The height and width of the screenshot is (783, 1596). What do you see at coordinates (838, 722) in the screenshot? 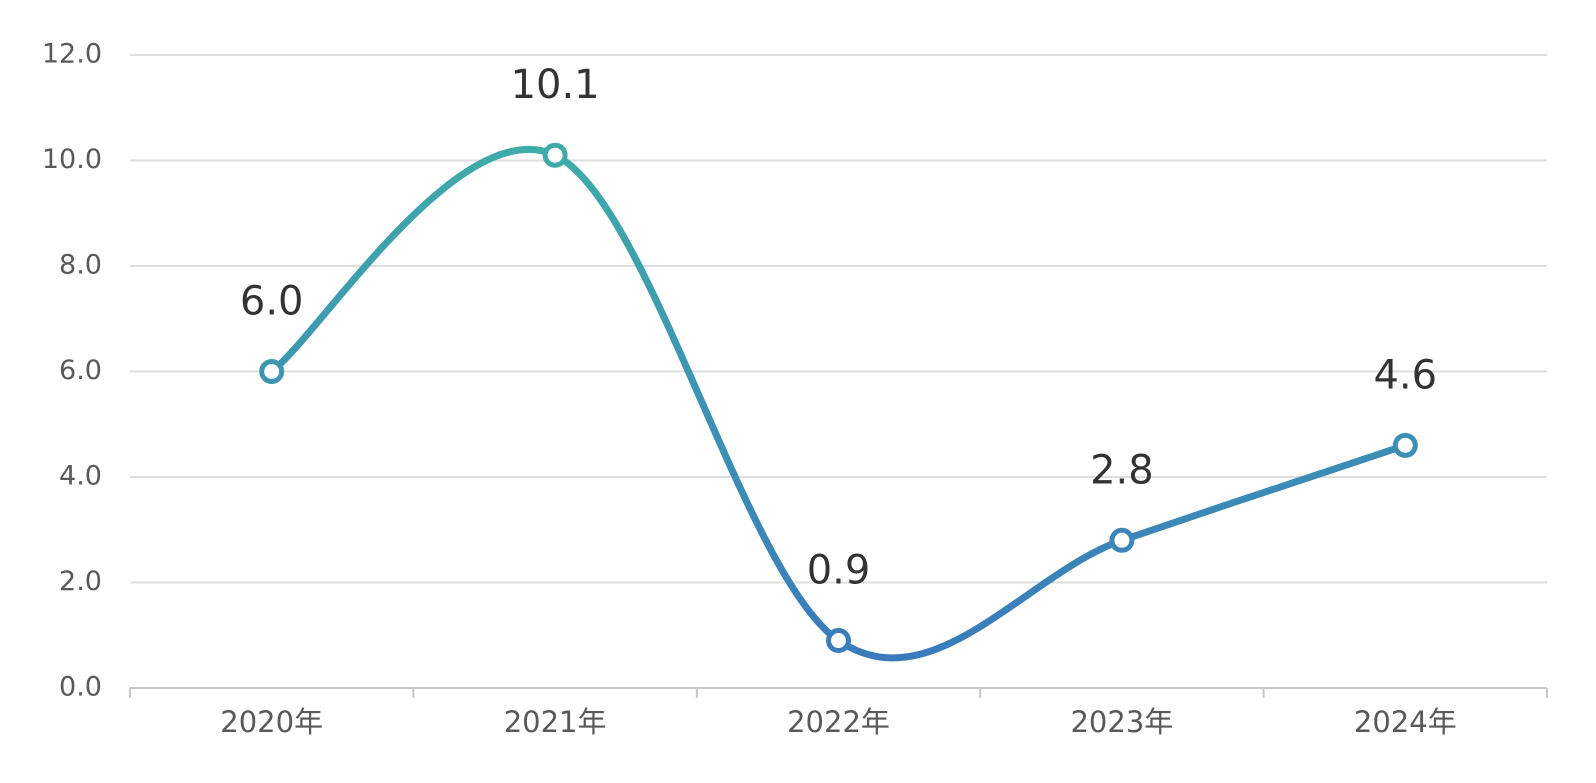
I see `x-tick-label: 2022年` at bounding box center [838, 722].